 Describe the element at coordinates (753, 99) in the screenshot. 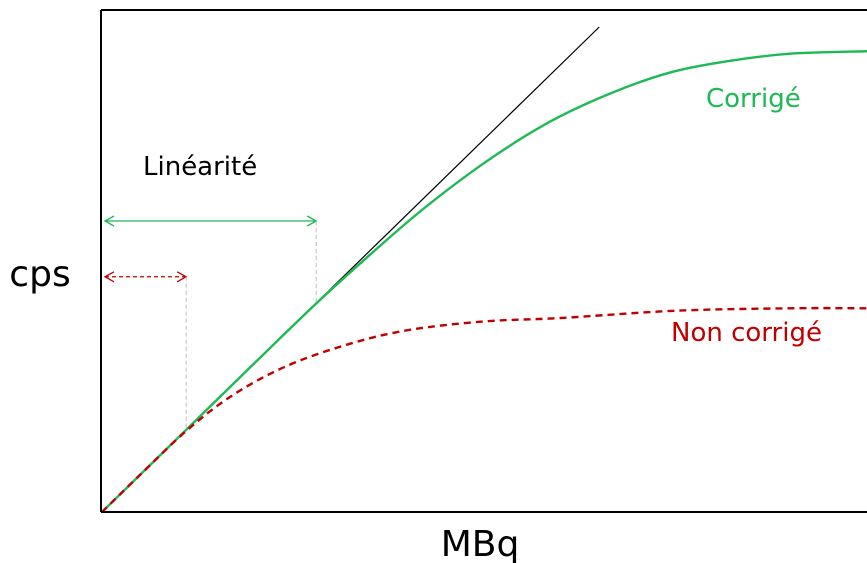

I see `series-label-corrected: Corrigé` at that location.